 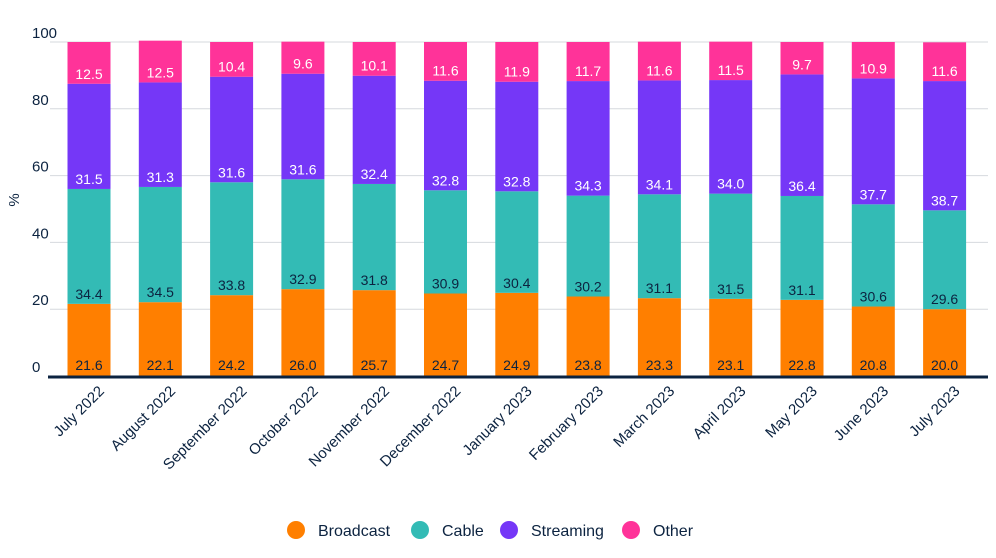 I want to click on x-tick-label: August 2022, so click(x=144, y=419).